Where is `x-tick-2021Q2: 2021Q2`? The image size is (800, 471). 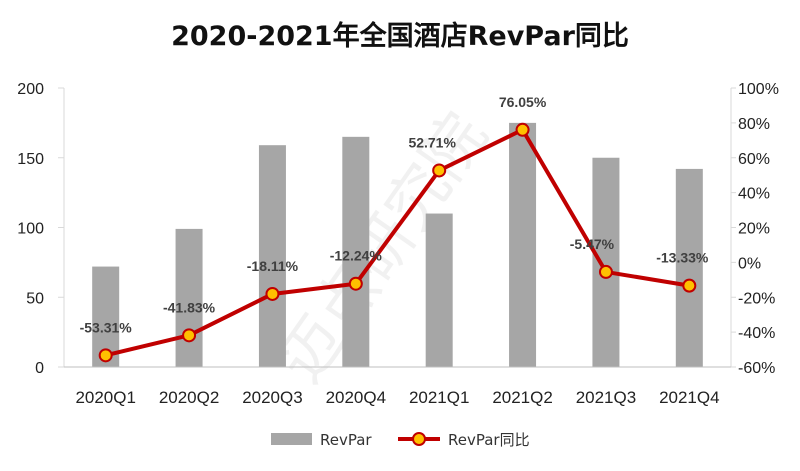 x-tick-2021Q2: 2021Q2 is located at coordinates (522, 397).